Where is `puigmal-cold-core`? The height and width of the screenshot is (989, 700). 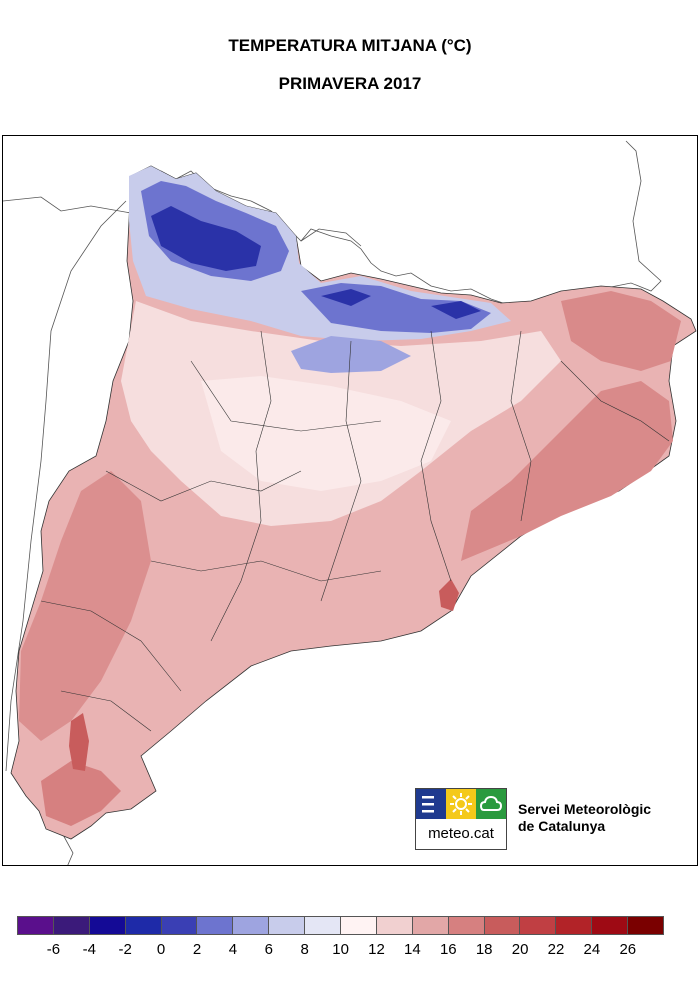
puigmal-cold-core is located at coordinates (456, 310).